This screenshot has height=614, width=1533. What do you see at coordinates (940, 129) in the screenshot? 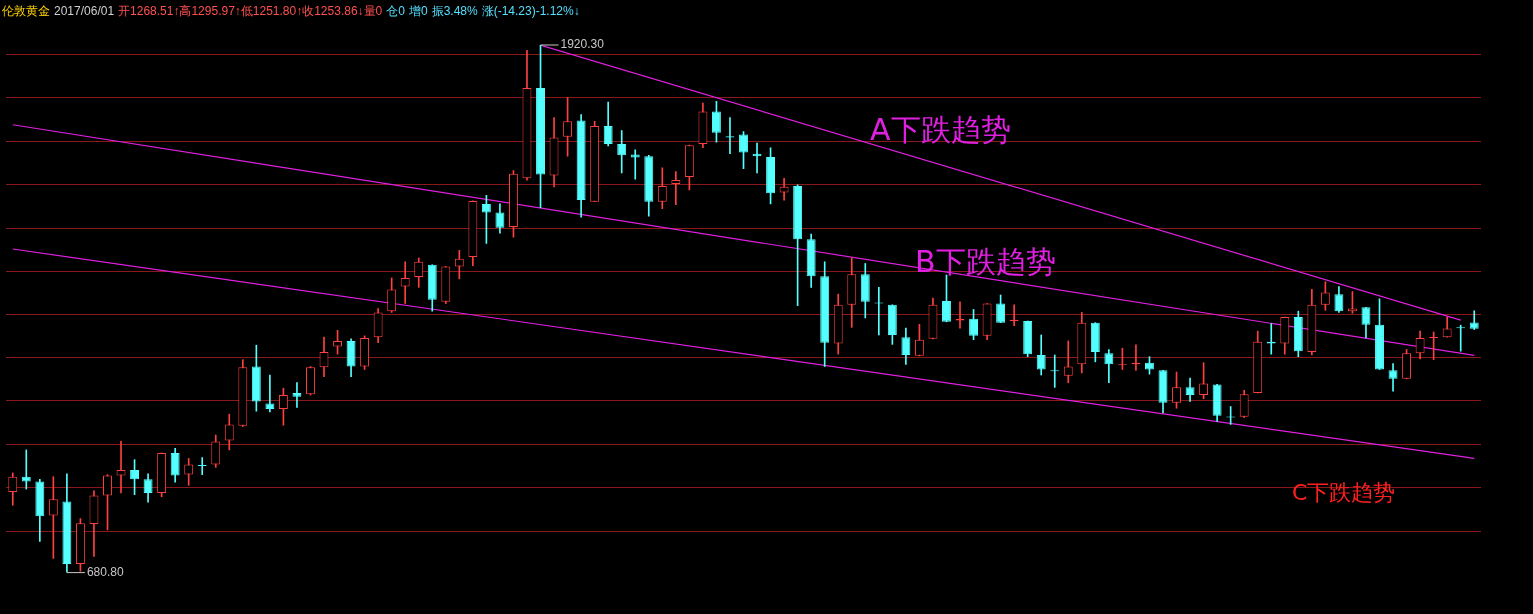
I see `annotation: A下跌趋势` at bounding box center [940, 129].